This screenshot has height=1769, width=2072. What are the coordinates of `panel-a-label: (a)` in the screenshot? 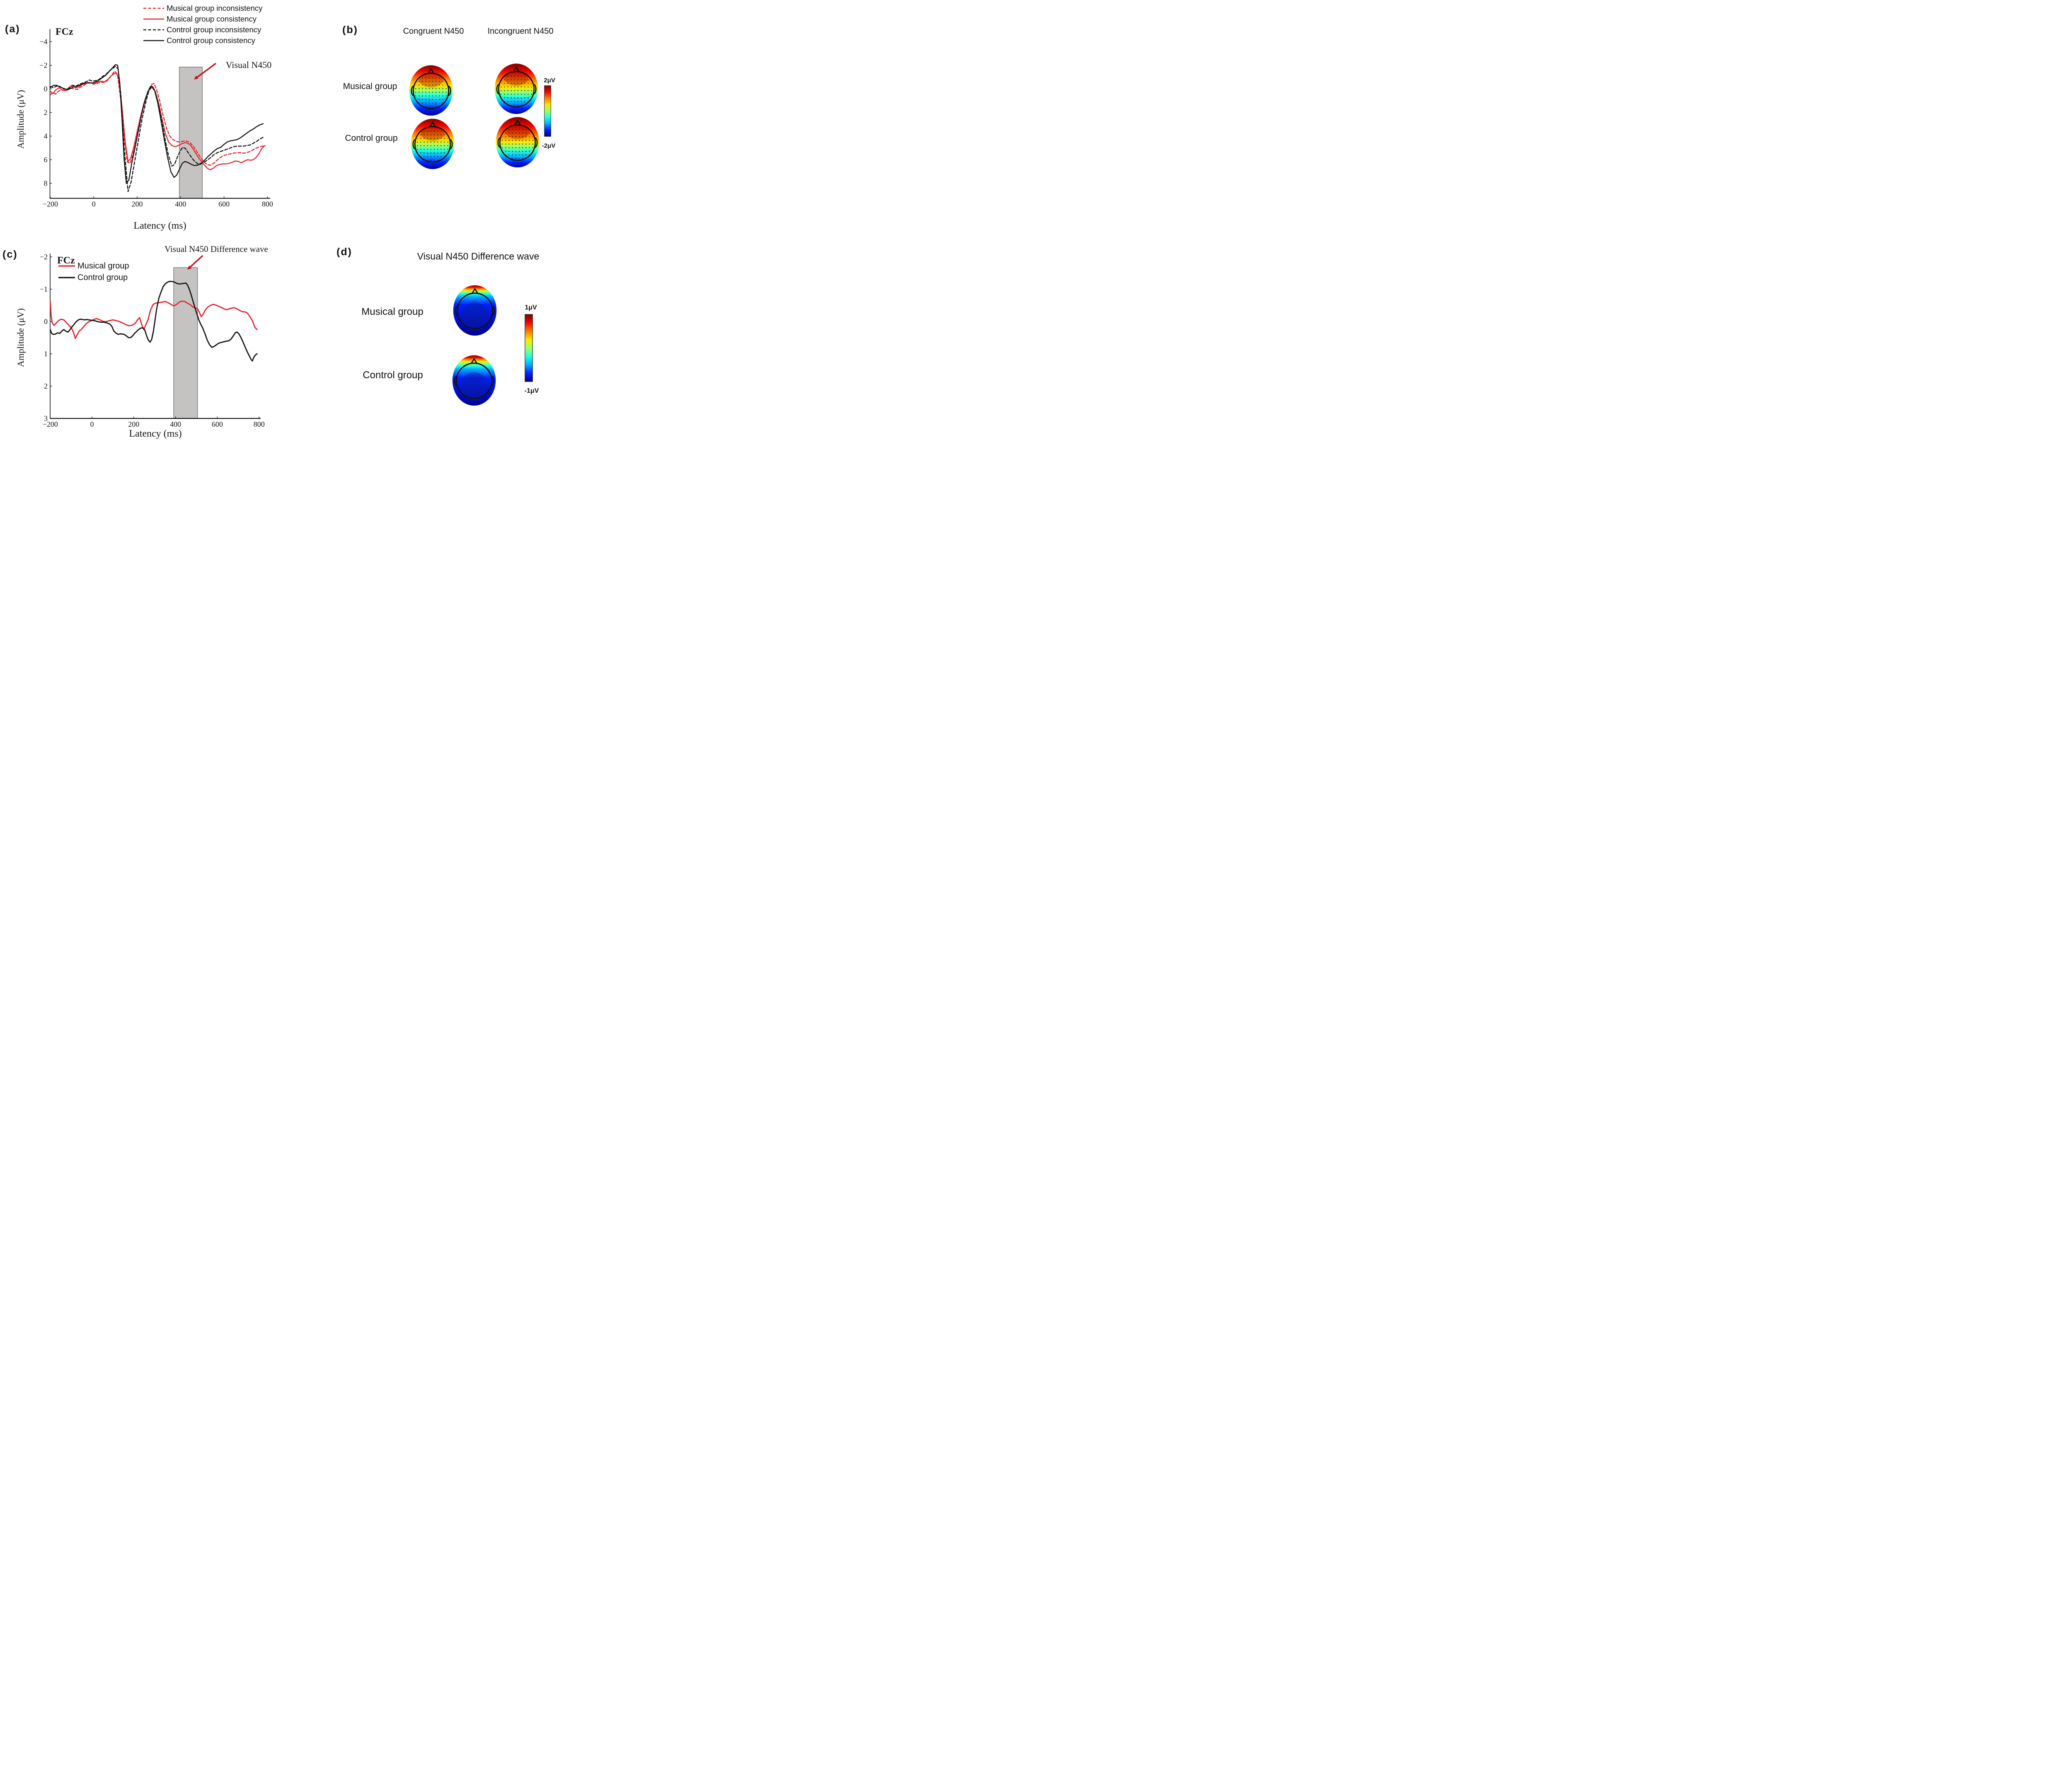 It's located at (12, 29).